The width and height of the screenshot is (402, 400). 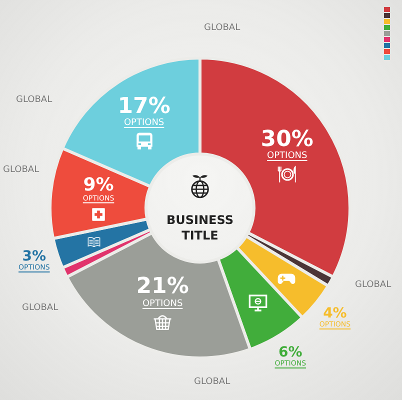 I want to click on data-label: 17% OPTIONS, so click(x=144, y=112).